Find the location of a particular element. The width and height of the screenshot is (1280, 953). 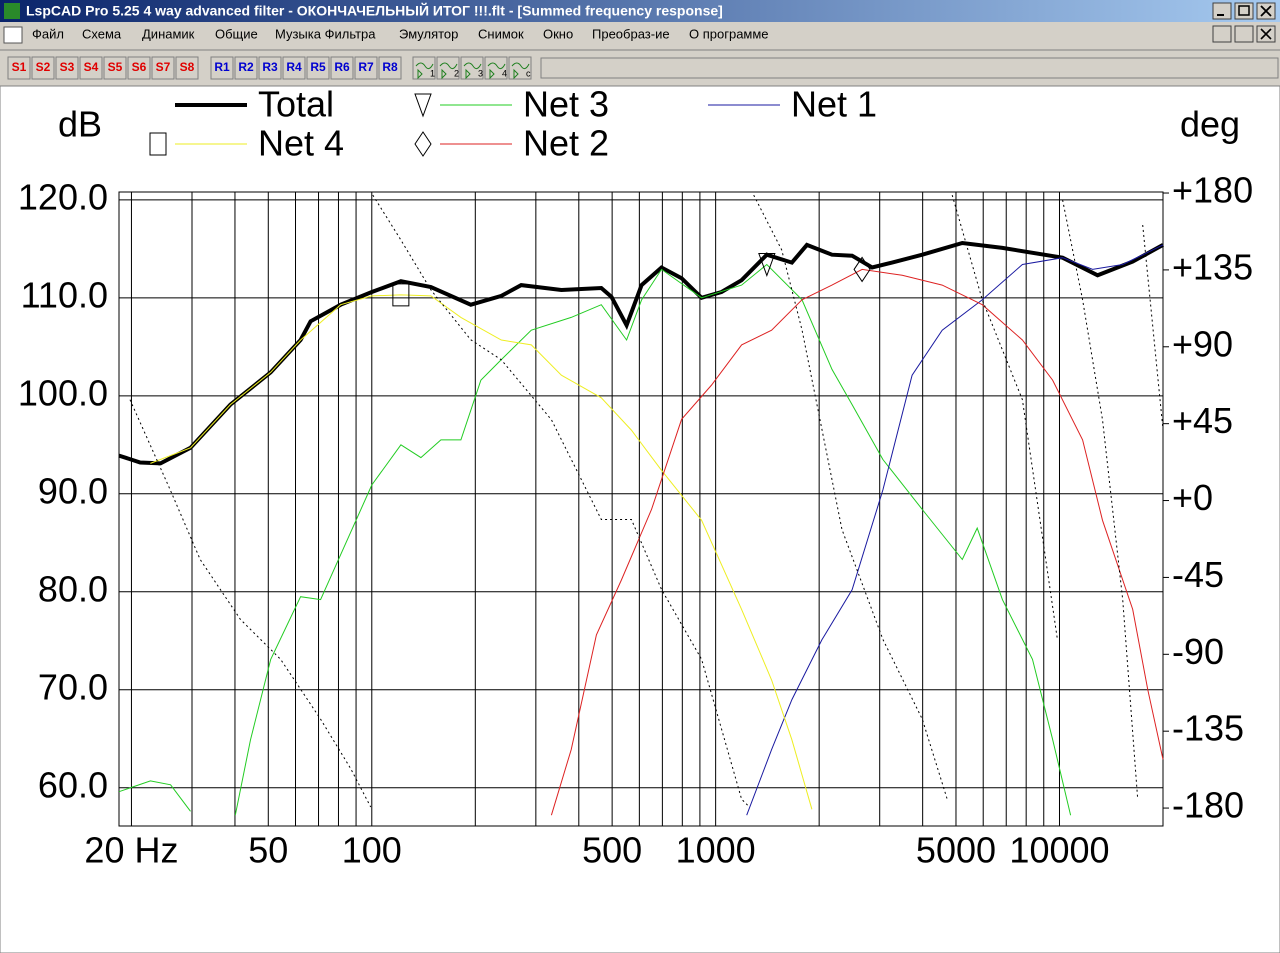

menu-item: Окно is located at coordinates (558, 33).